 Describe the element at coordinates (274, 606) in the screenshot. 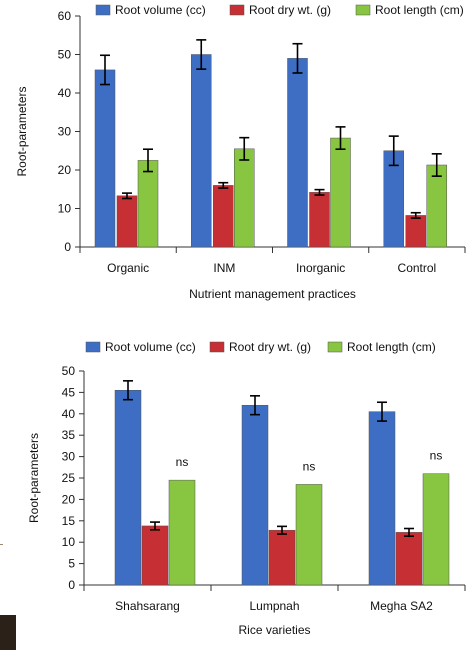

I see `x-tick-label: Lumpnah` at that location.